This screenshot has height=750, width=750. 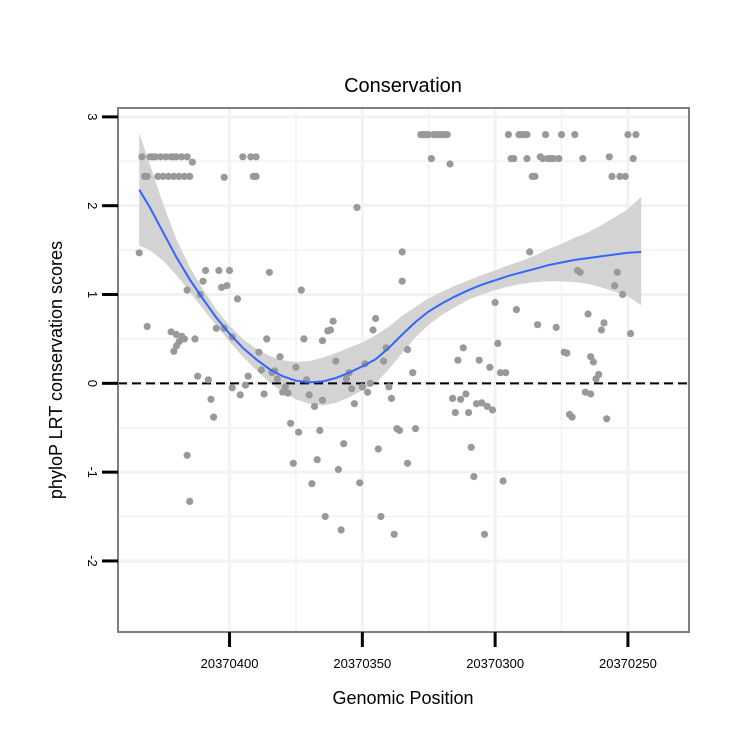 I want to click on x-tick-label: 20370350, so click(x=362, y=663).